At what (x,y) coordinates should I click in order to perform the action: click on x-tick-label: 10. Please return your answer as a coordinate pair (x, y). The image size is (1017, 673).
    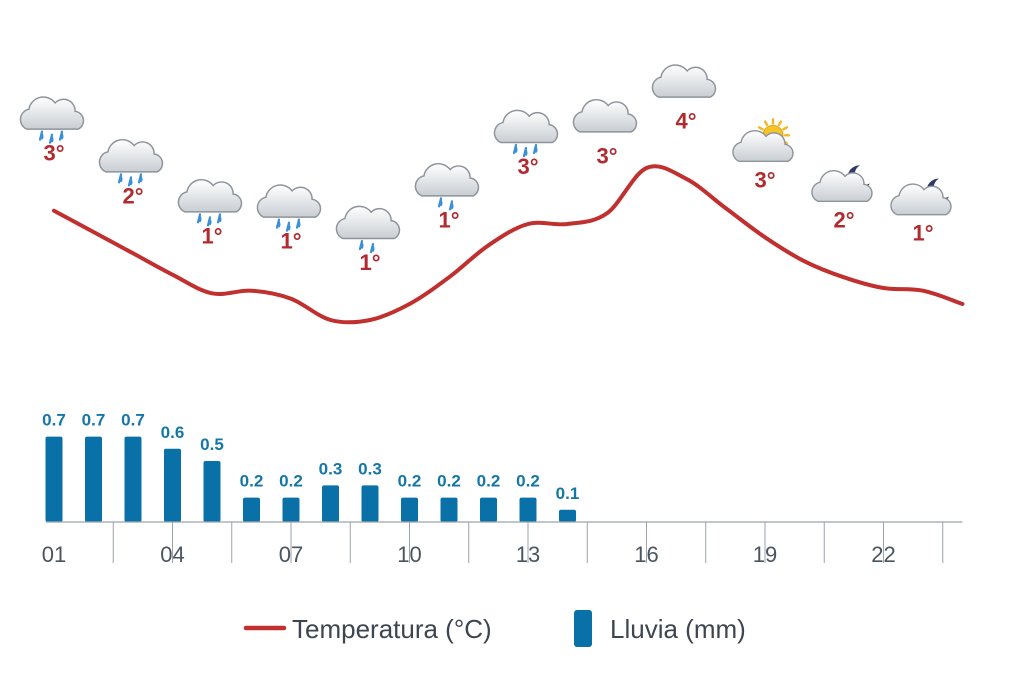
    Looking at the image, I should click on (409, 554).